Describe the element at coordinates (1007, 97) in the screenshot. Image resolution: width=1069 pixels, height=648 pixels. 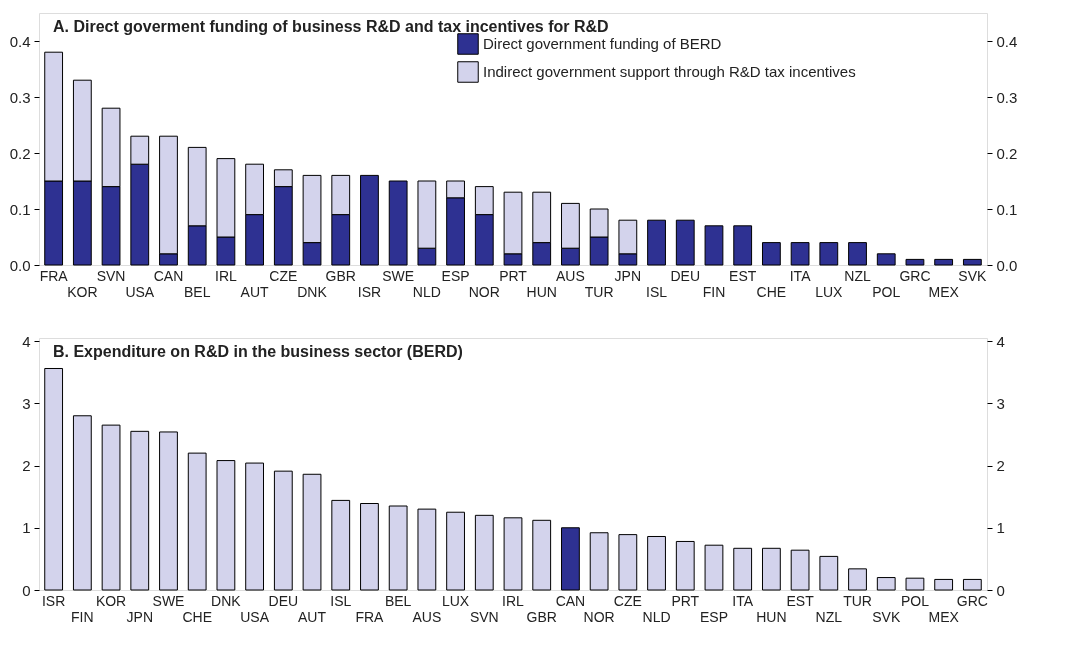
I see `y2-tick-label: 0.3` at that location.